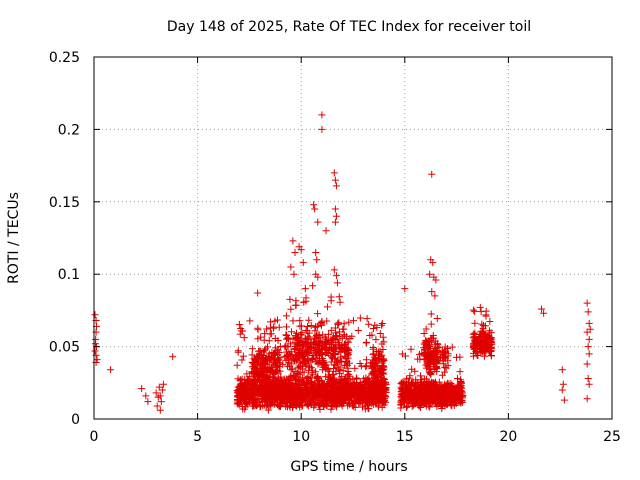  Describe the element at coordinates (14, 238) in the screenshot. I see `y-axis-label: ROTI / TECUs` at that location.